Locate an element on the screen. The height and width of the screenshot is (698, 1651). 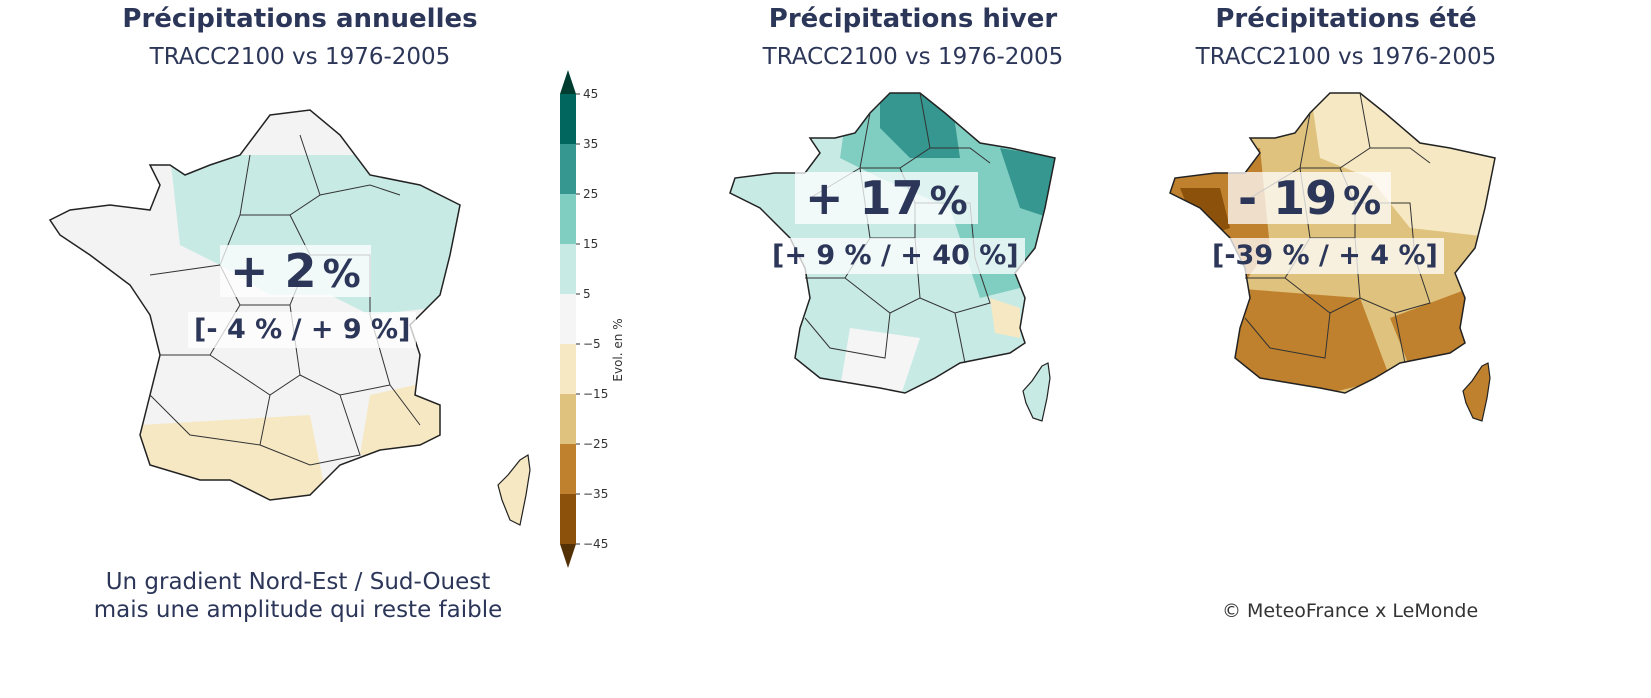
annual-value: + 2 is located at coordinates (273, 271).